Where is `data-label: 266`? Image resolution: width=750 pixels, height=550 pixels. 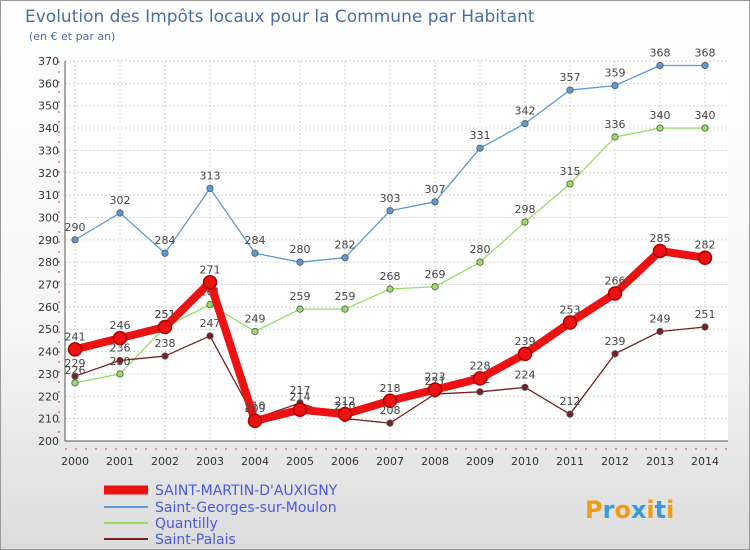
data-label: 266 is located at coordinates (615, 280).